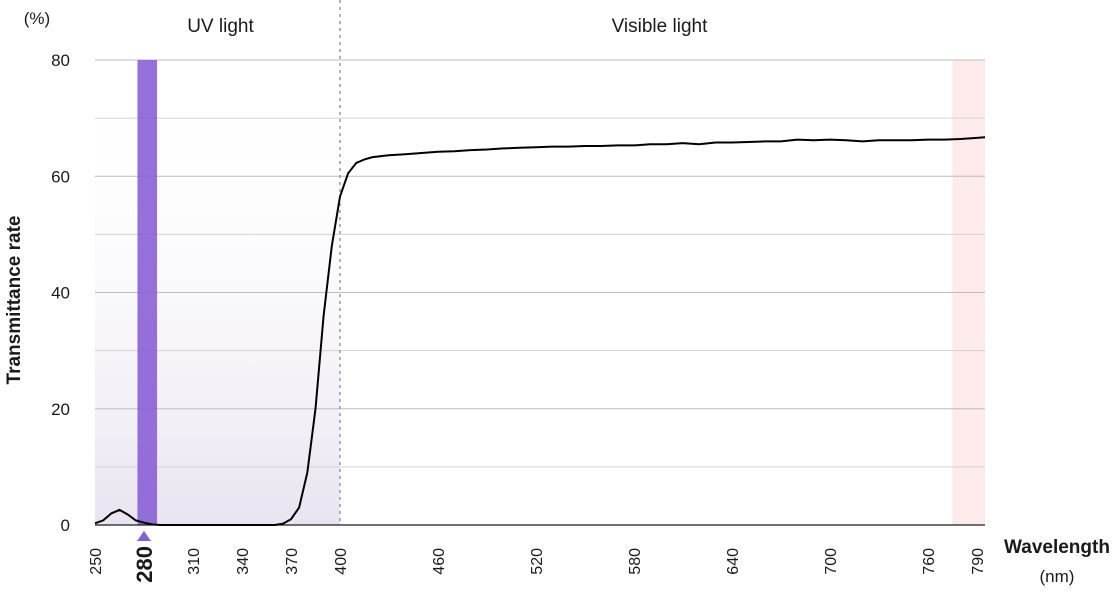 The height and width of the screenshot is (605, 1120). What do you see at coordinates (14, 300) in the screenshot?
I see `y-axis-title: Transmittance rate` at bounding box center [14, 300].